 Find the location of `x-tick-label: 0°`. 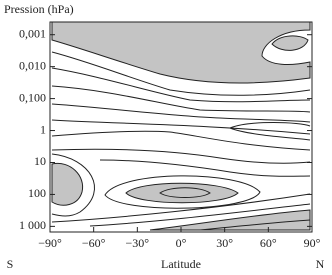

x-tick-label: 0° is located at coordinates (181, 243).